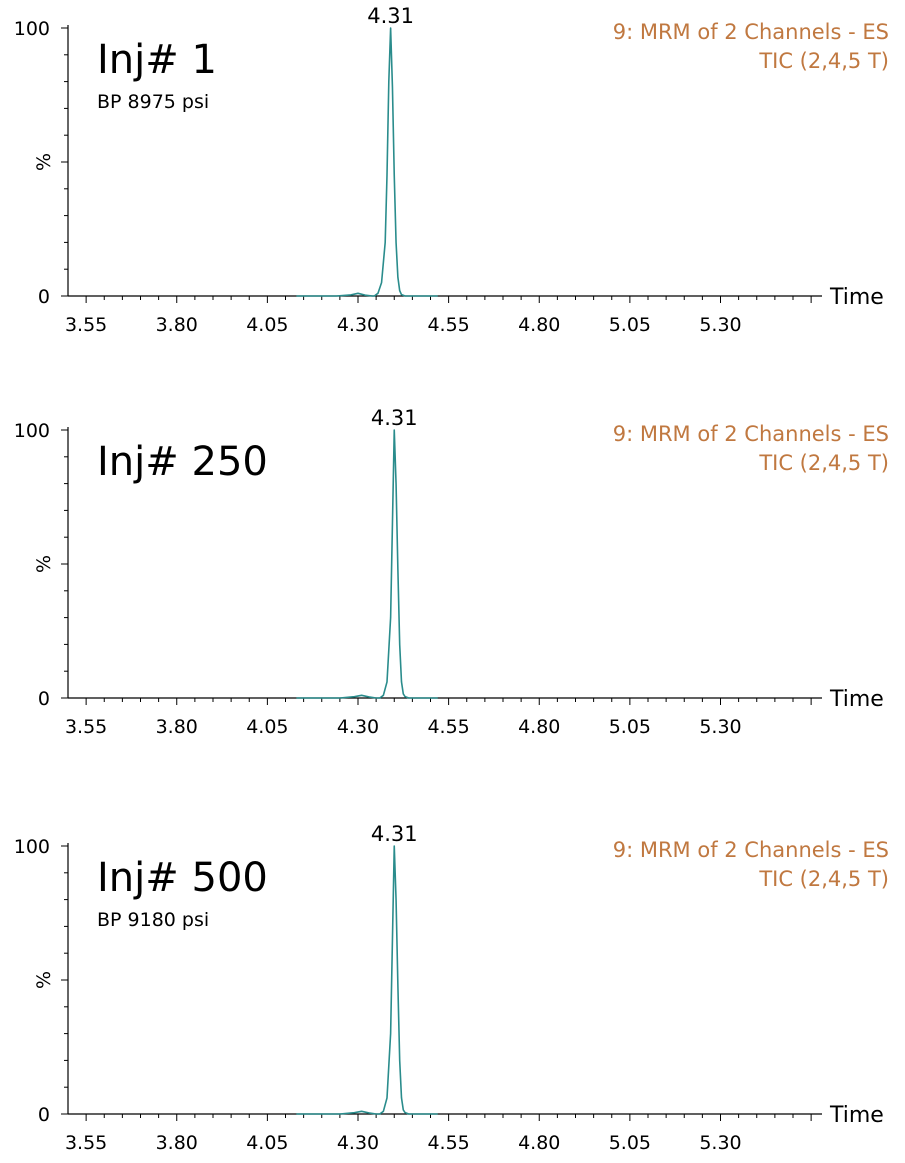 The height and width of the screenshot is (1163, 905). I want to click on pressure-label: BP 9180 psi, so click(153, 920).